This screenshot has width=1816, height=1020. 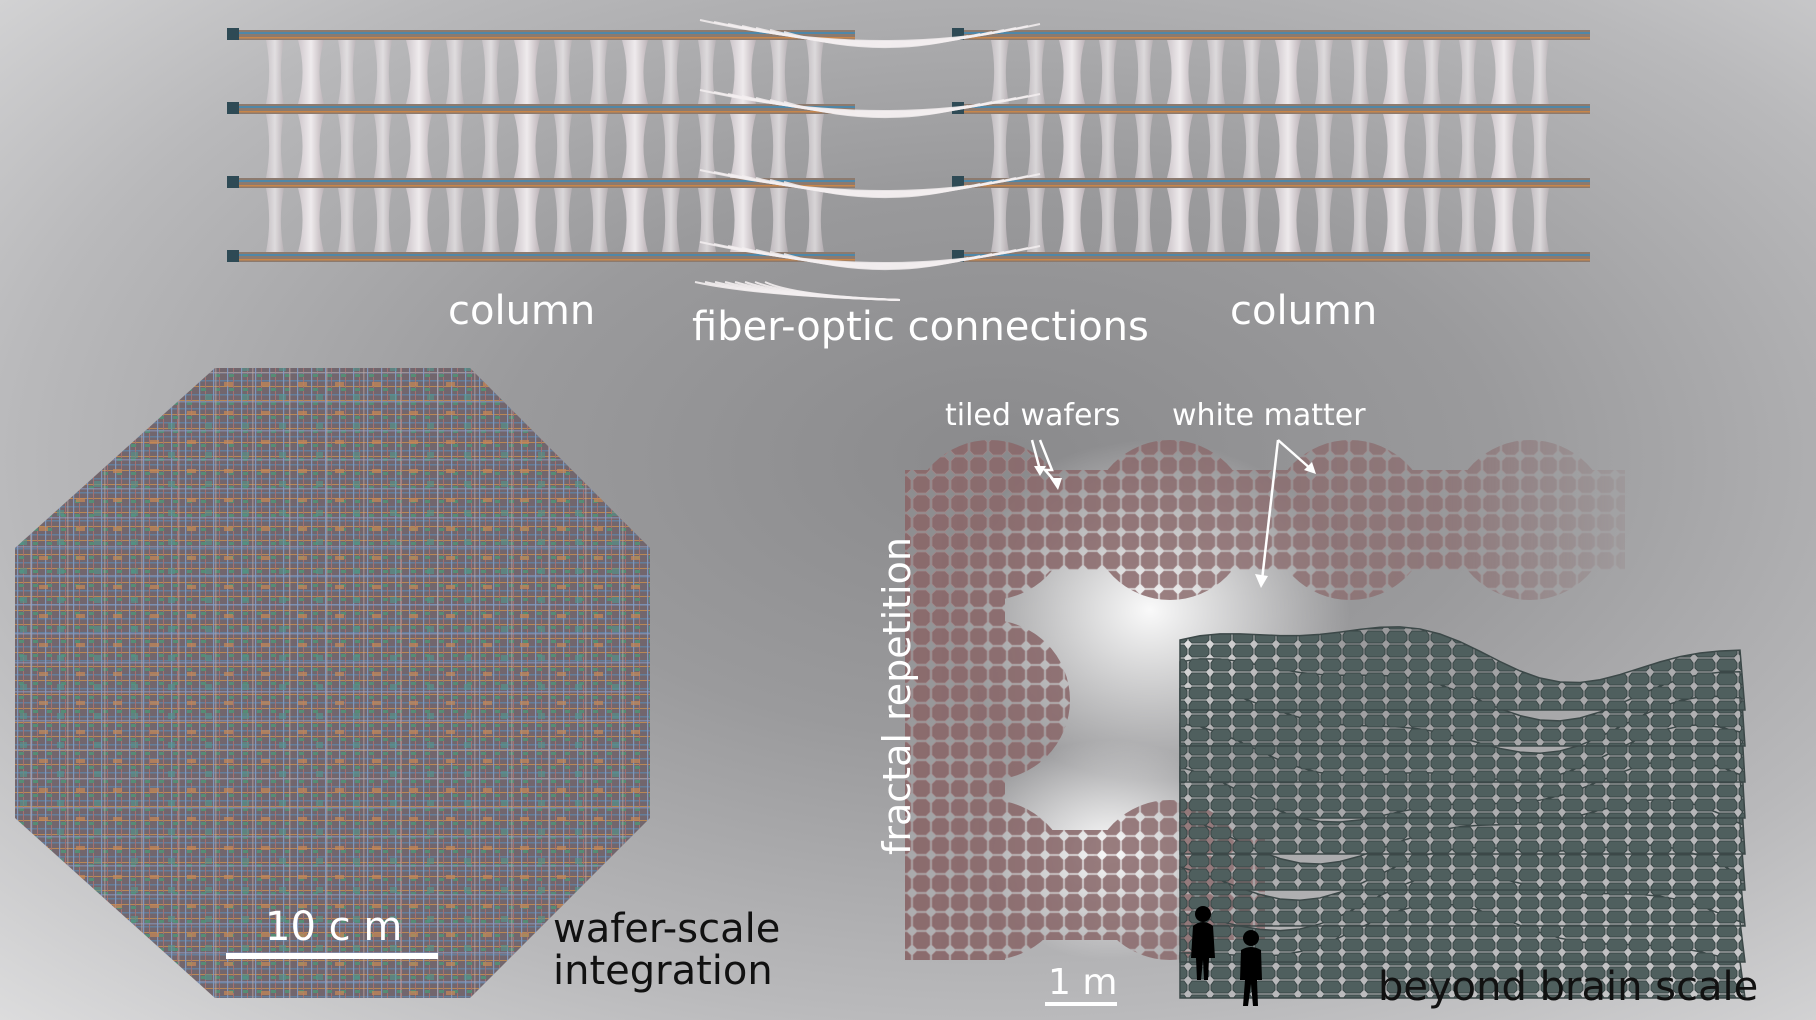 I want to click on arrow-heads, so click(x=1175, y=525).